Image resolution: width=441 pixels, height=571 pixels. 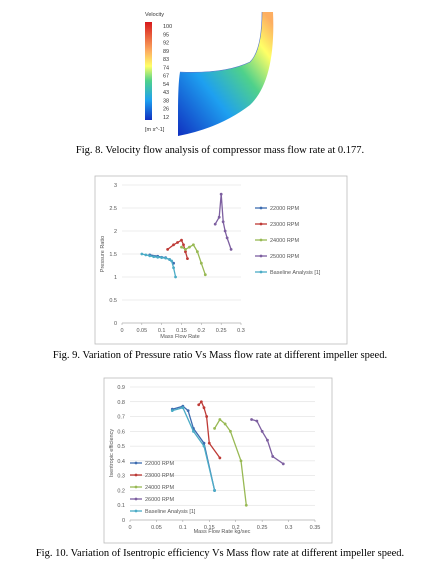 I want to click on y-tick-label: 0.7, so click(x=121, y=418).